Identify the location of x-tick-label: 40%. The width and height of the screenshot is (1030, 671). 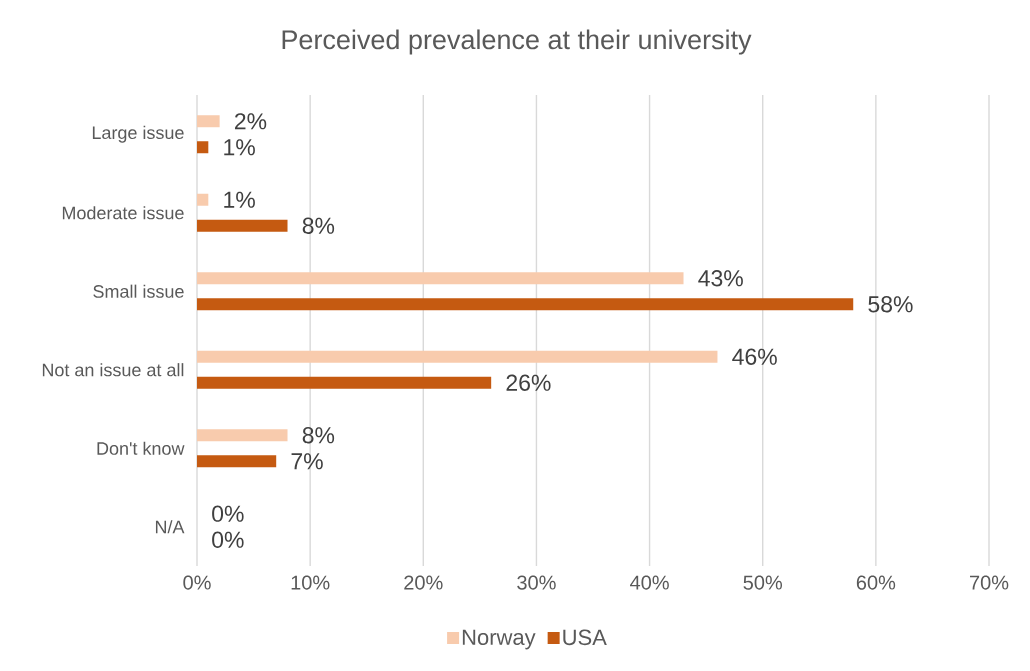
(649, 582).